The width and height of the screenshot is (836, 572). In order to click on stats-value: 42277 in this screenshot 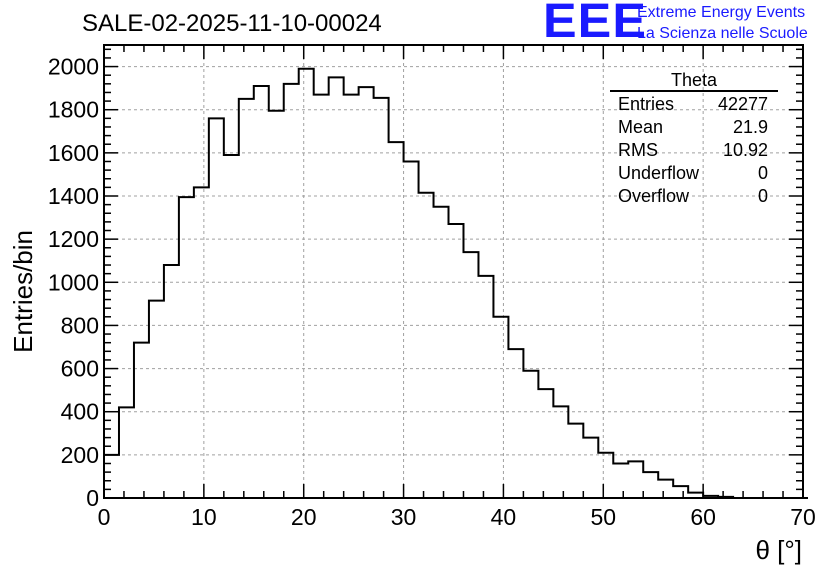, I will do `click(742, 104)`.